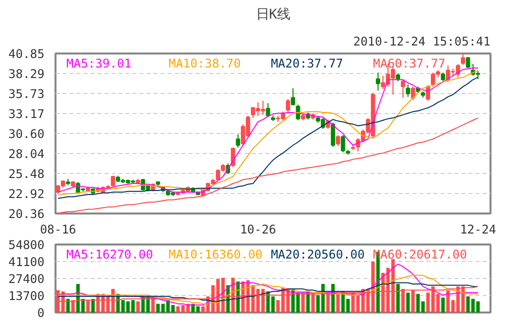  Describe the element at coordinates (307, 63) in the screenshot. I see `text: MA20:37.77` at that location.